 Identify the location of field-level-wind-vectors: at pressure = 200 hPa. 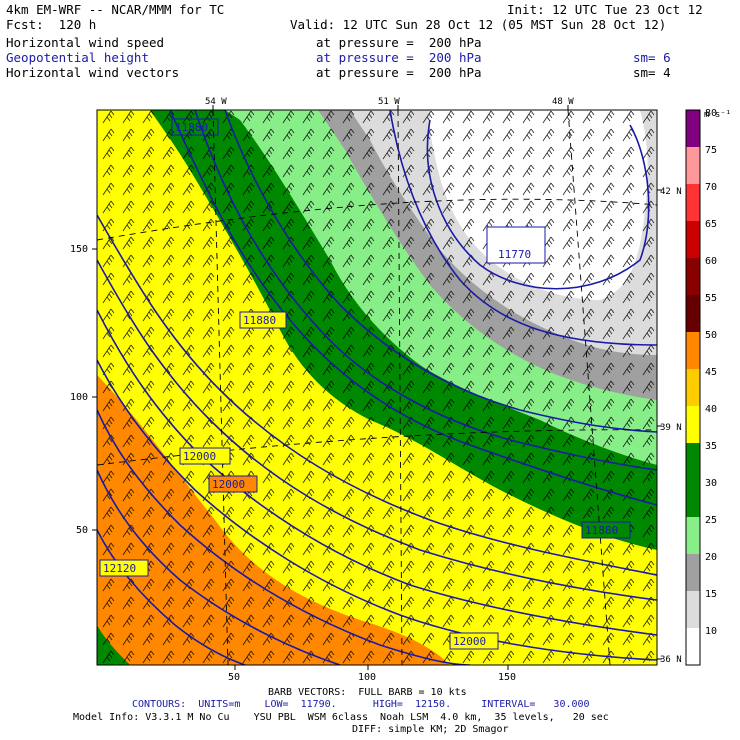
(399, 72).